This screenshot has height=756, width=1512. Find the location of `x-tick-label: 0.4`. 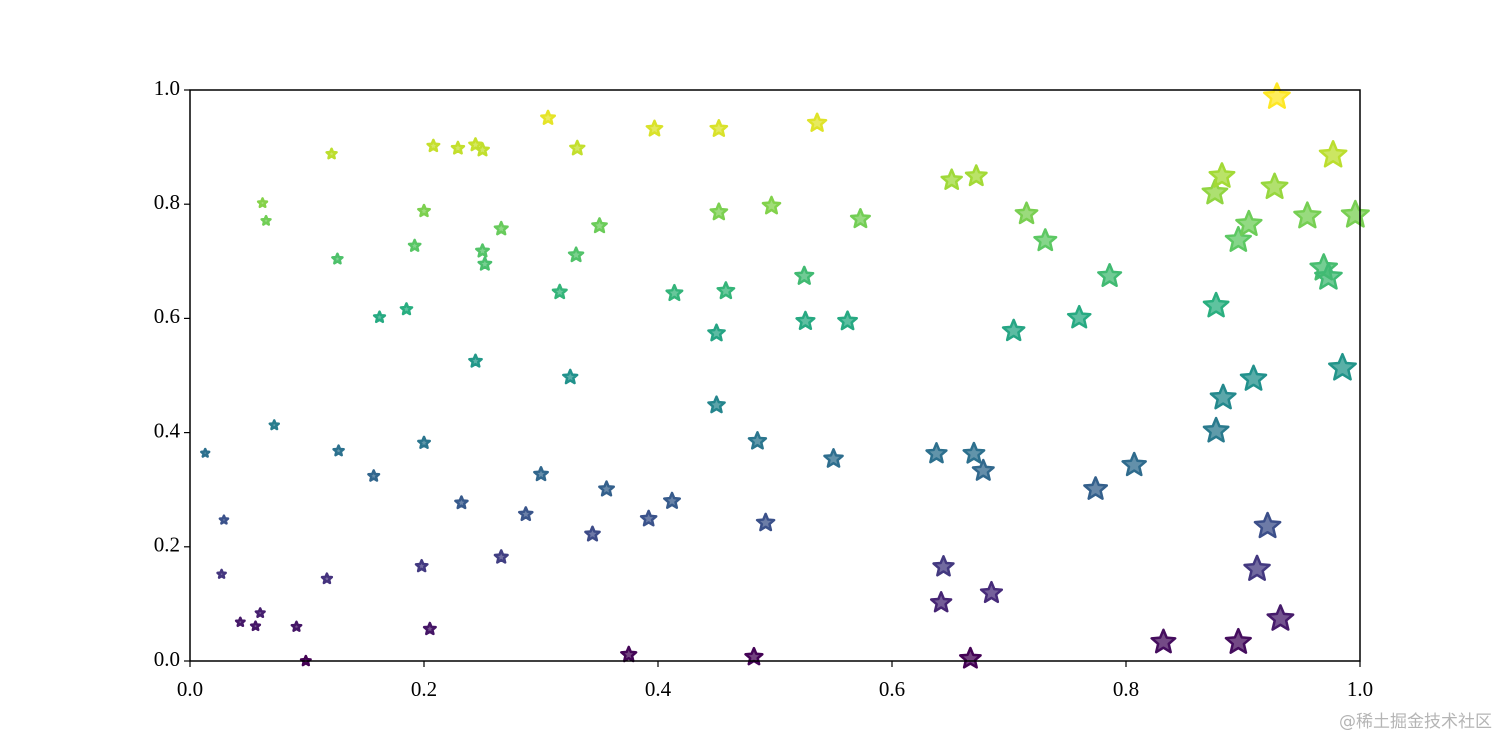

x-tick-label: 0.4 is located at coordinates (658, 689).